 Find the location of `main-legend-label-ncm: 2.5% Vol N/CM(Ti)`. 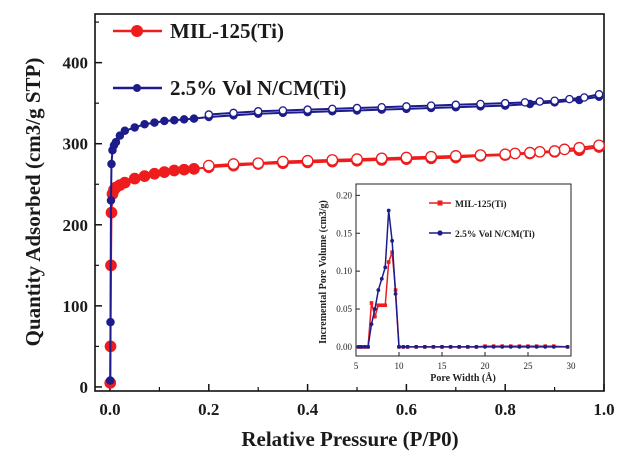

main-legend-label-ncm: 2.5% Vol N/CM(Ti) is located at coordinates (258, 88).